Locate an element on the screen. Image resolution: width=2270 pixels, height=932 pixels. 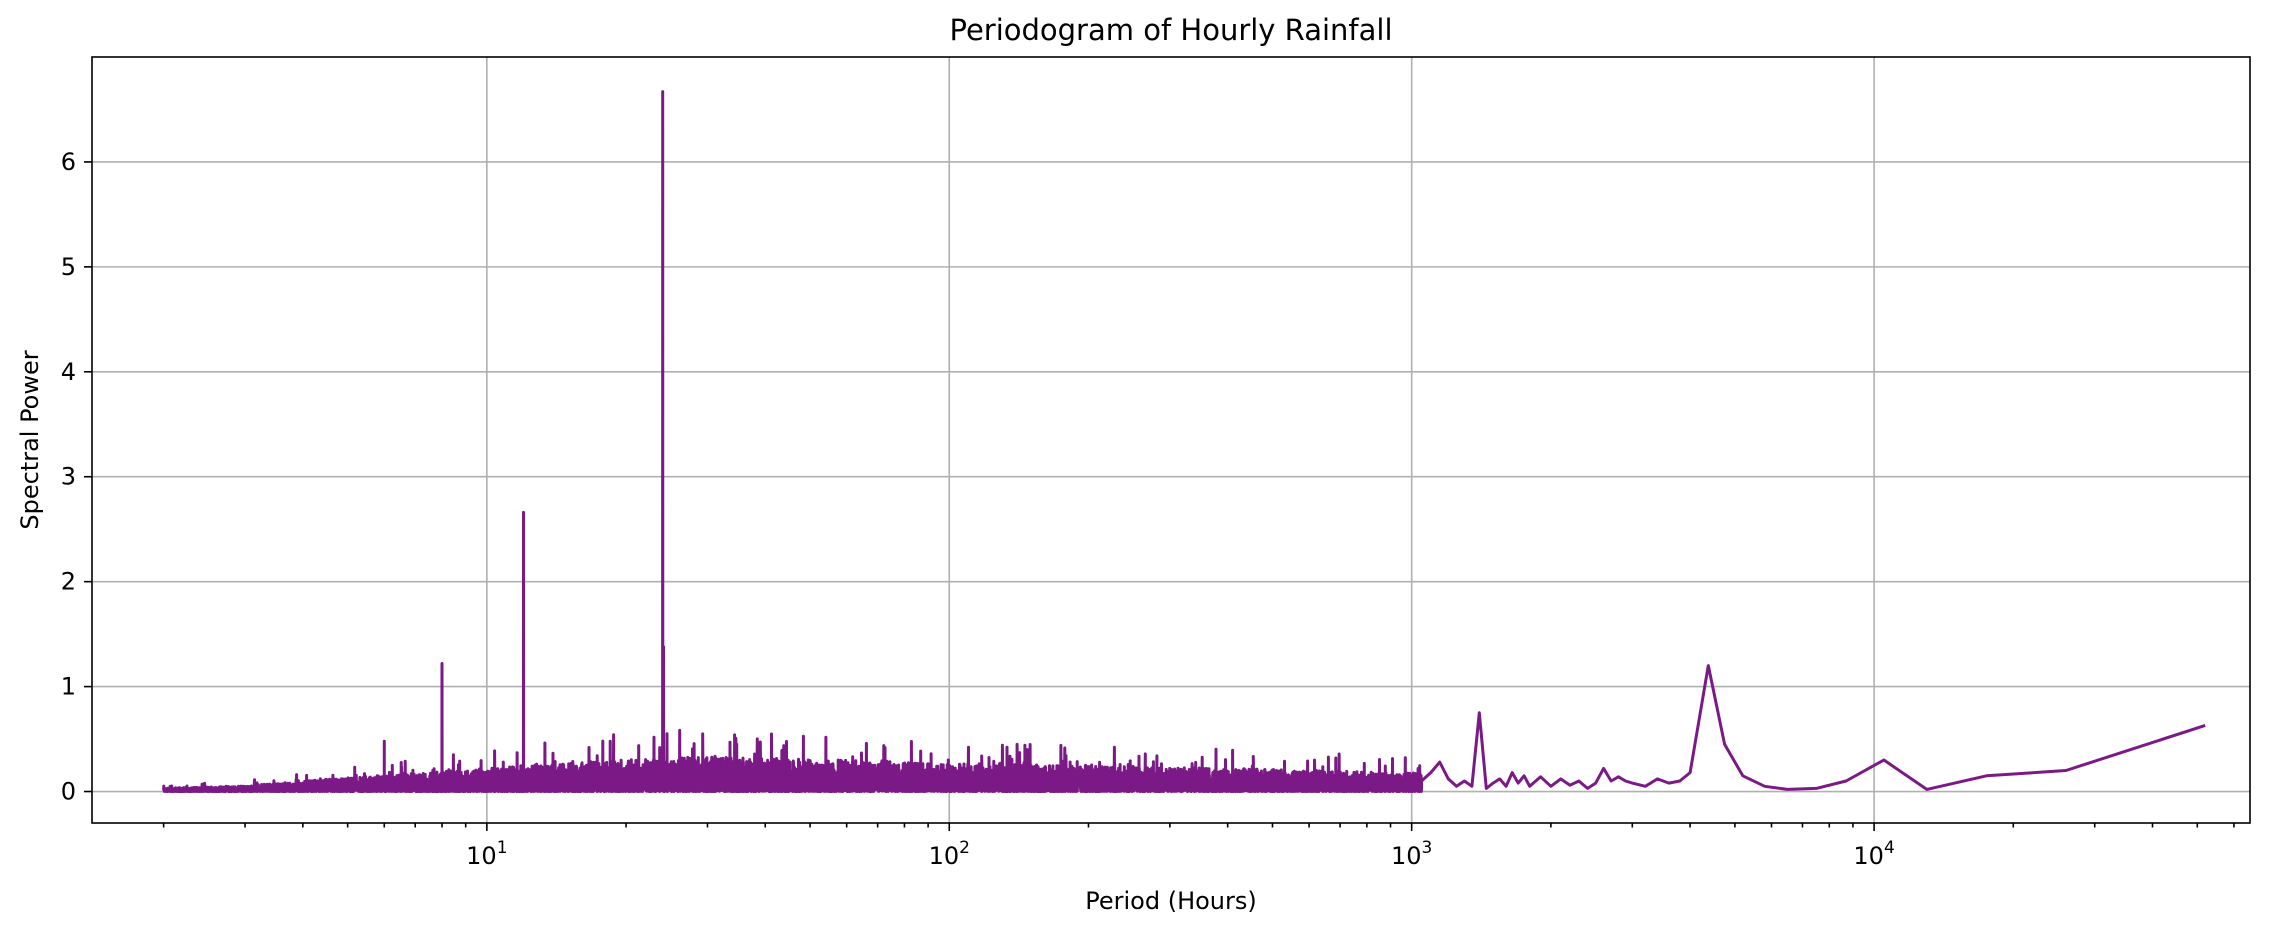
y-tick-label: 2 is located at coordinates (68, 582).